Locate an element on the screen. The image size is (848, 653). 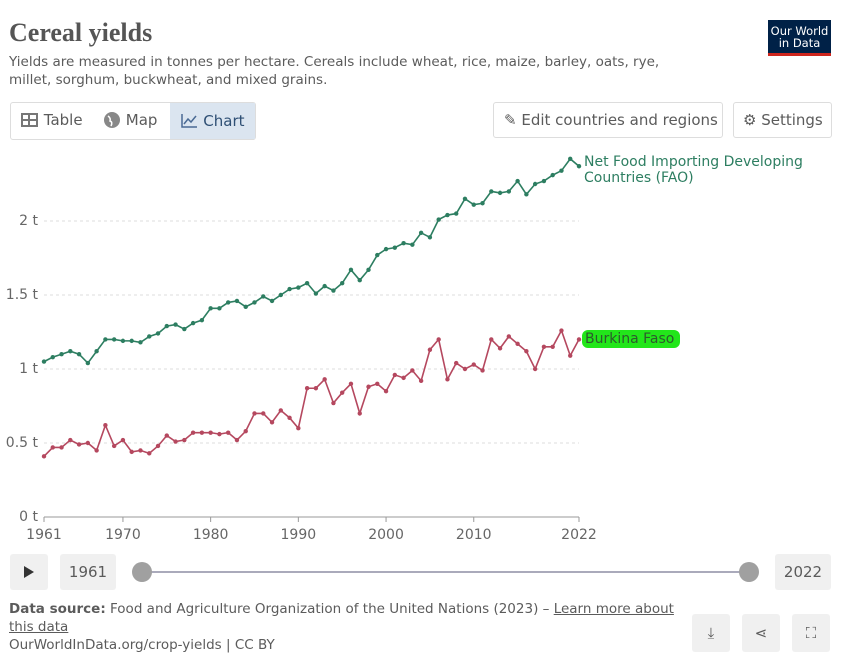
learn-more-link: Learn more about this data is located at coordinates (341, 618).